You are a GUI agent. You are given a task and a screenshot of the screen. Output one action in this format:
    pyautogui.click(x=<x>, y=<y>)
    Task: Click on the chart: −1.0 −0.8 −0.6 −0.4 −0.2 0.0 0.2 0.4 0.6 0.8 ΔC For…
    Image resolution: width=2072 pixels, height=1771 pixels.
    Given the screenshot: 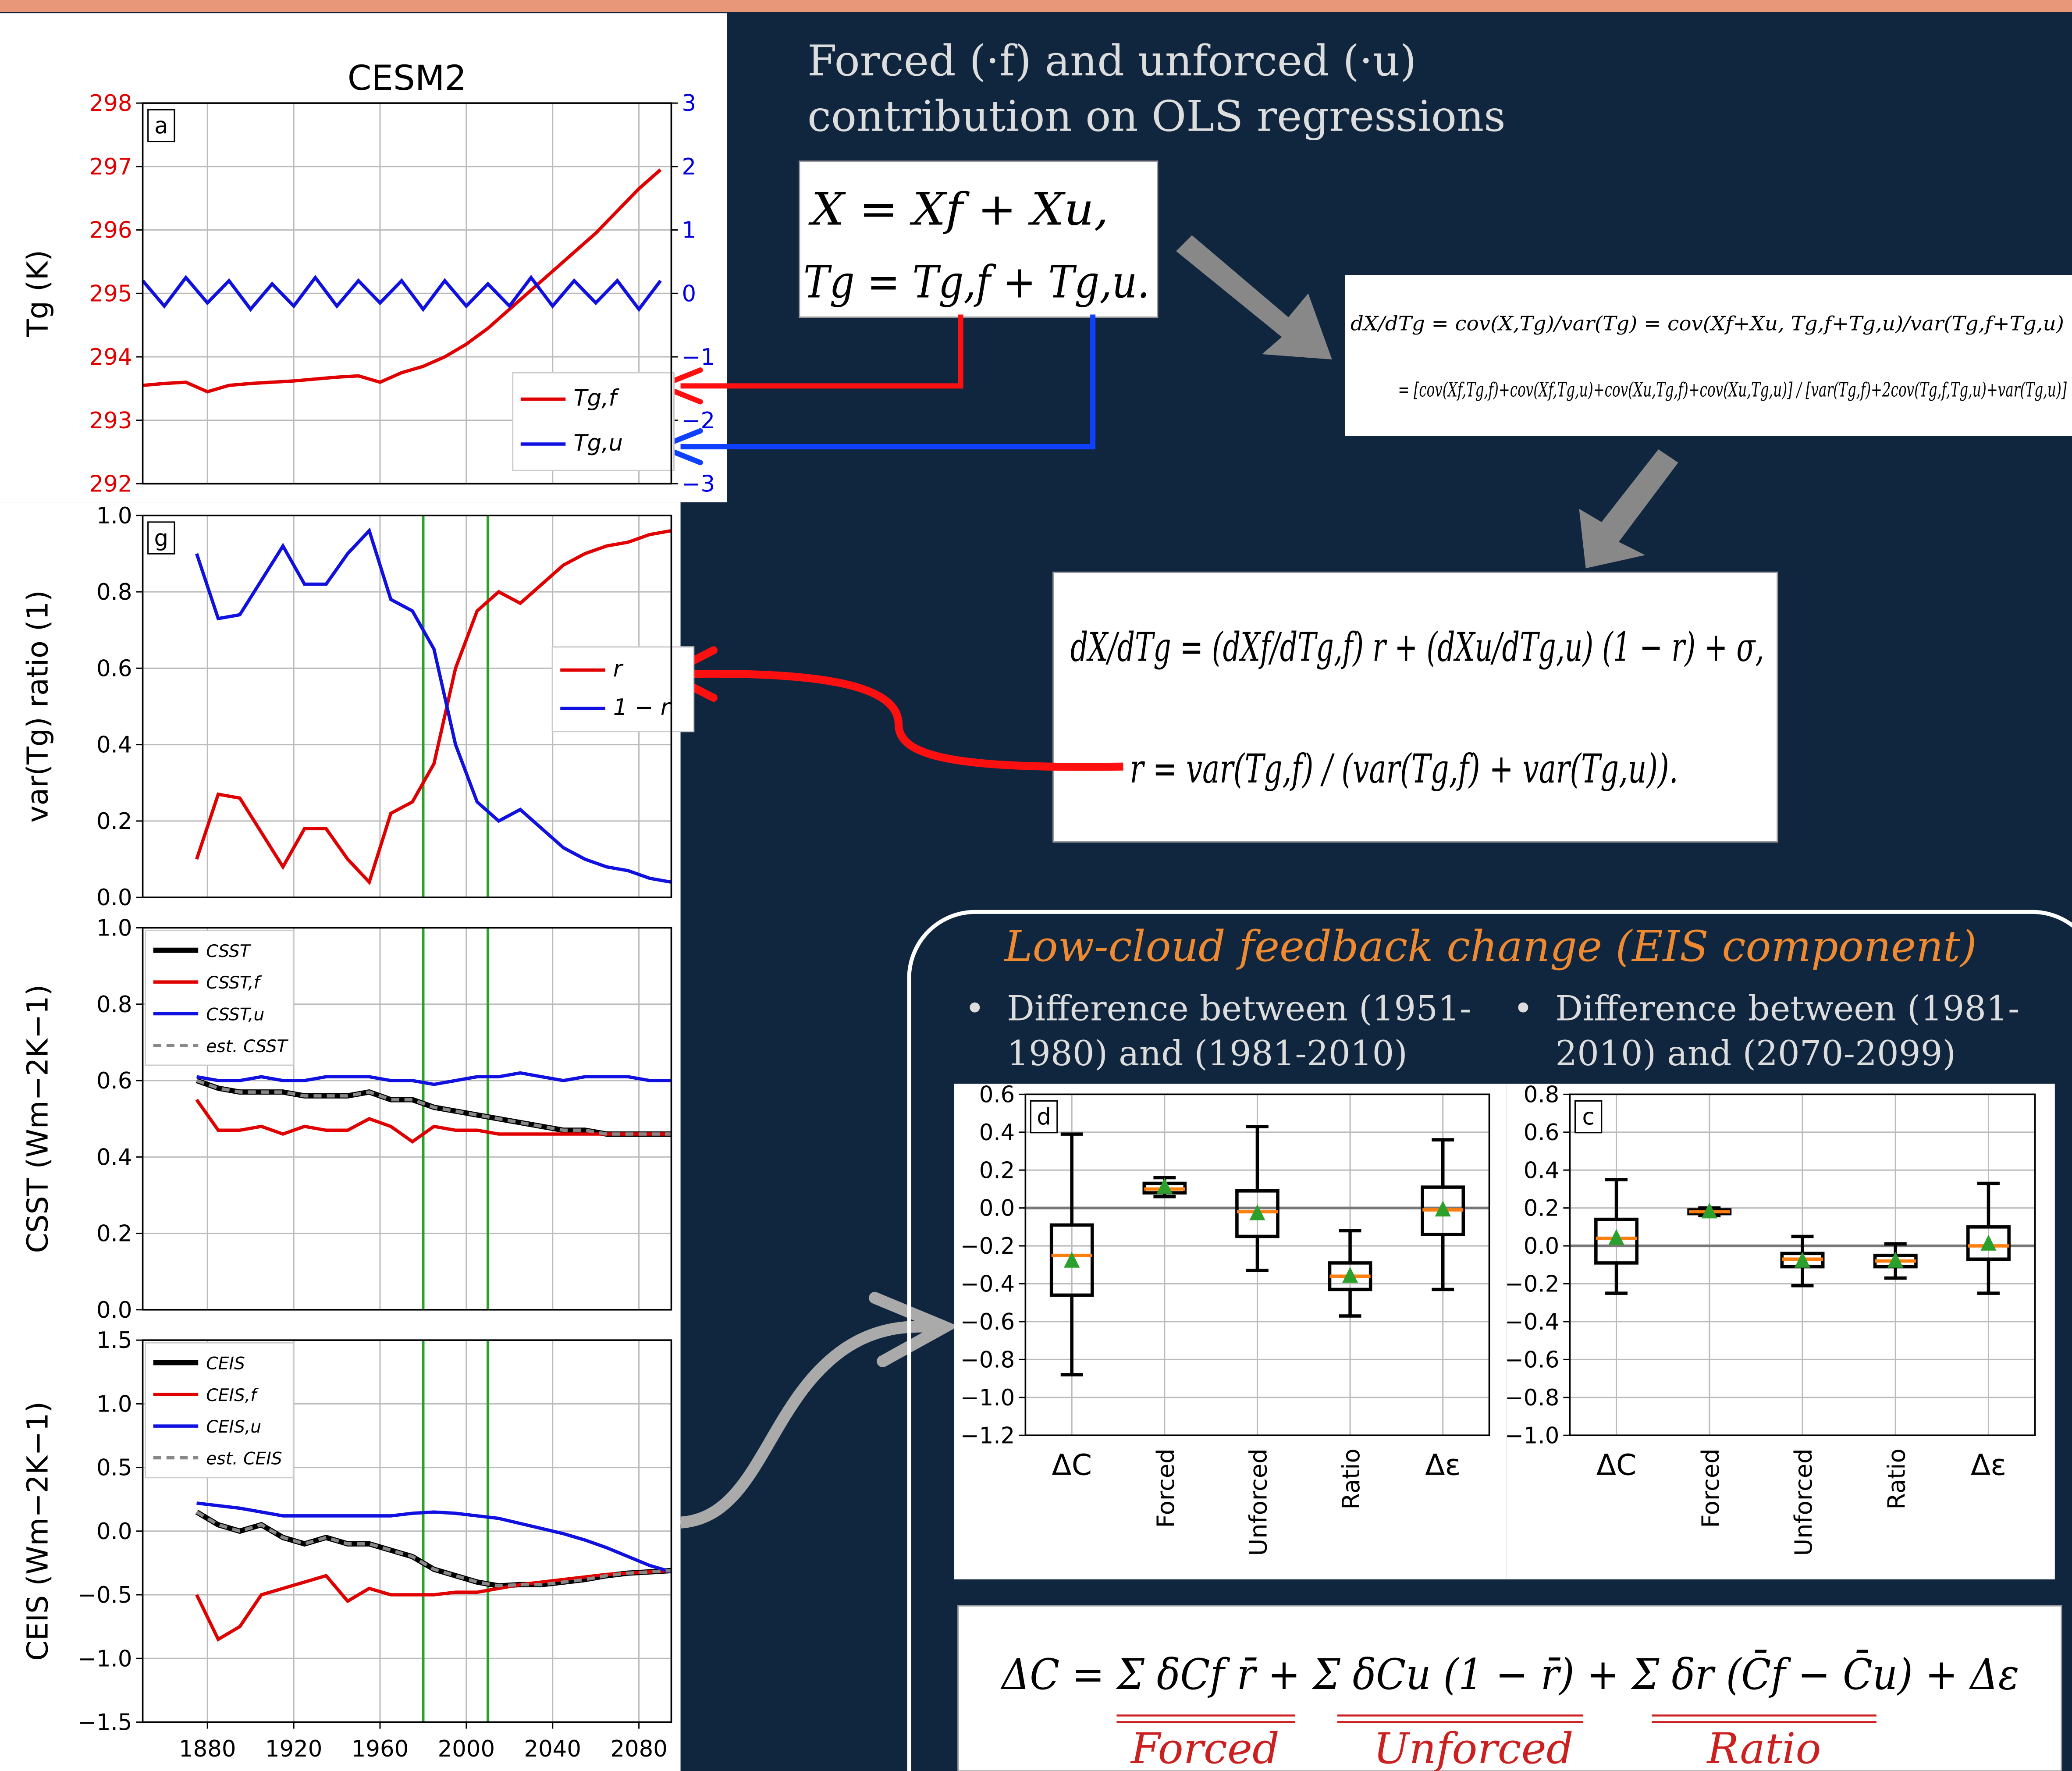 What is the action you would take?
    pyautogui.click(x=1770, y=1318)
    